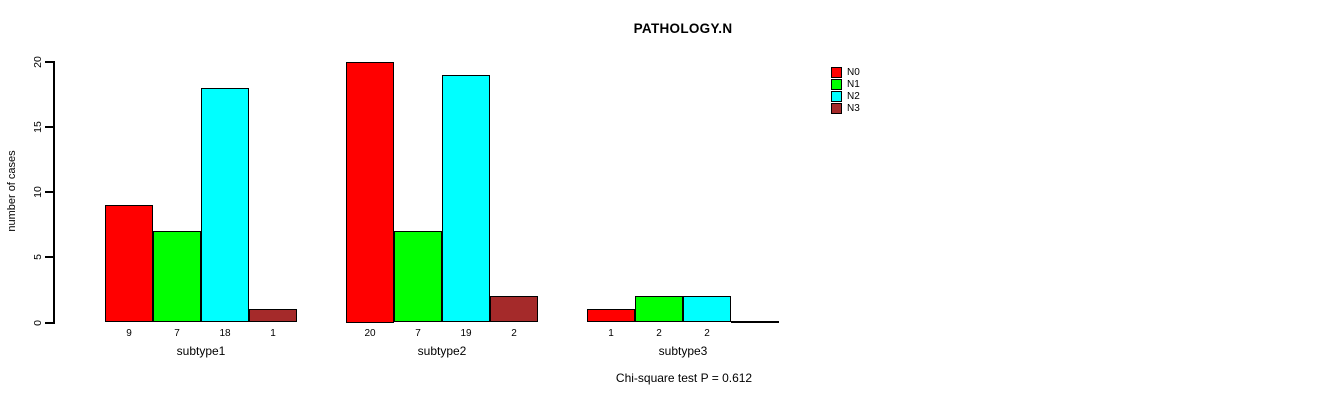 Image resolution: width=1340 pixels, height=400 pixels. What do you see at coordinates (442, 351) in the screenshot?
I see `group-label-subtype2: subtype2` at bounding box center [442, 351].